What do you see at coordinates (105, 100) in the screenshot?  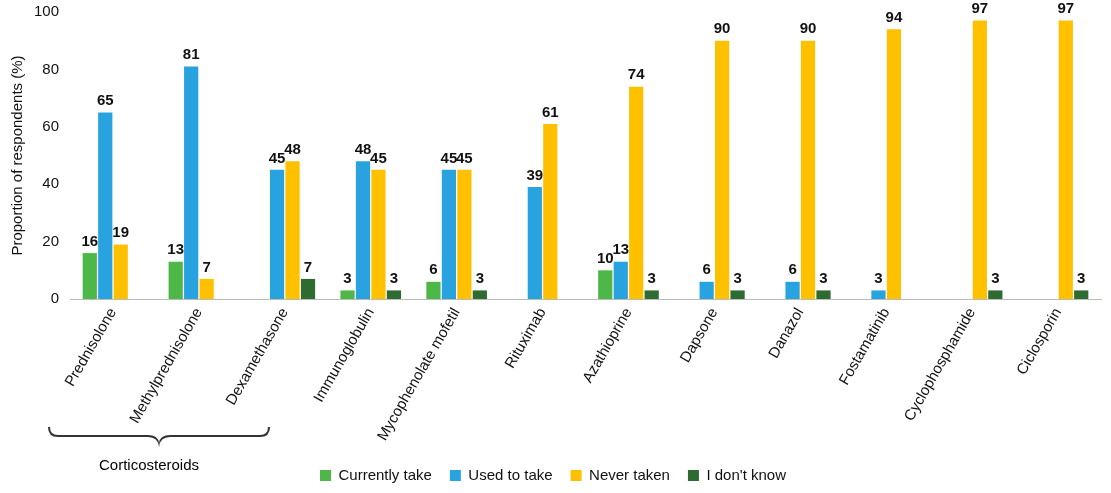 I see `data-label: 65` at bounding box center [105, 100].